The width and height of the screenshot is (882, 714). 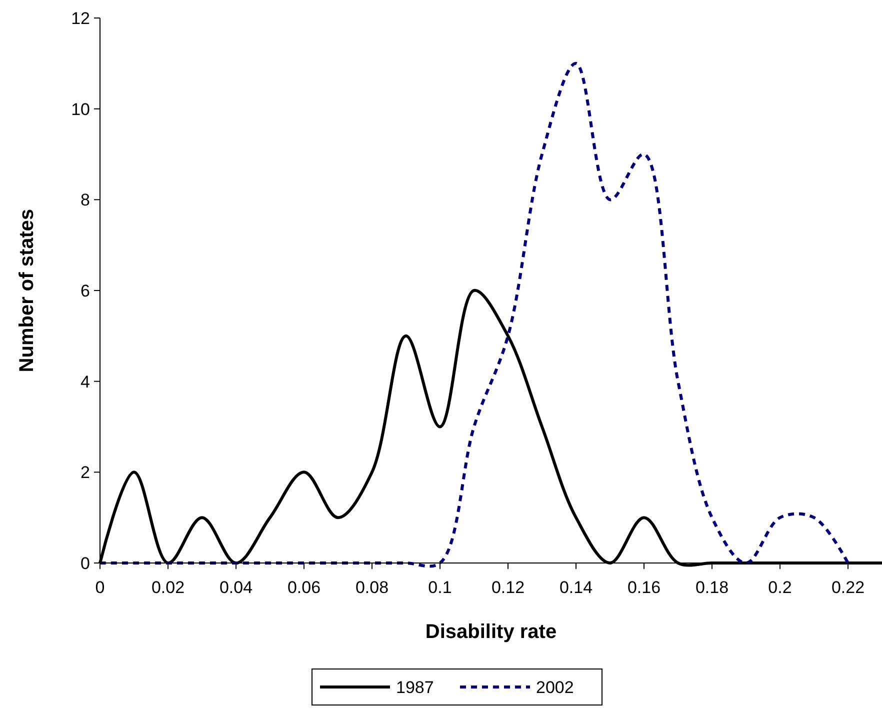 I want to click on x-axis-title: Disability rate, so click(x=491, y=632).